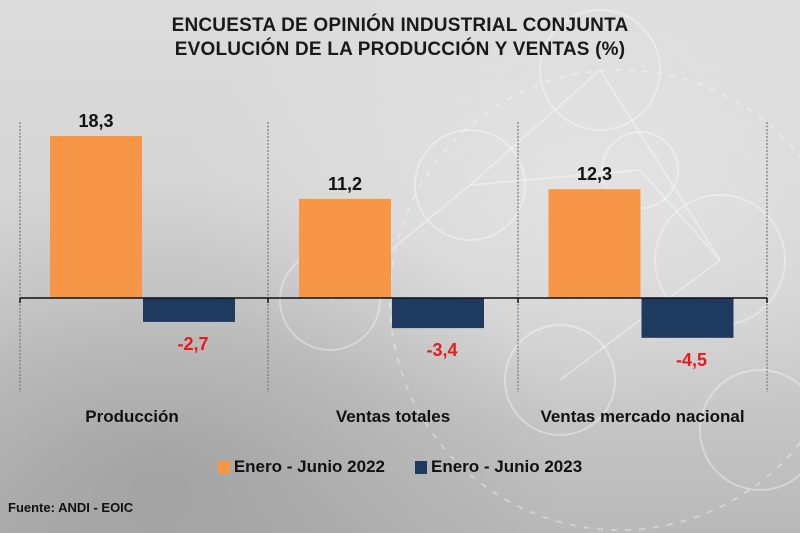  I want to click on data-label-2022-2: 12,3, so click(594, 174).